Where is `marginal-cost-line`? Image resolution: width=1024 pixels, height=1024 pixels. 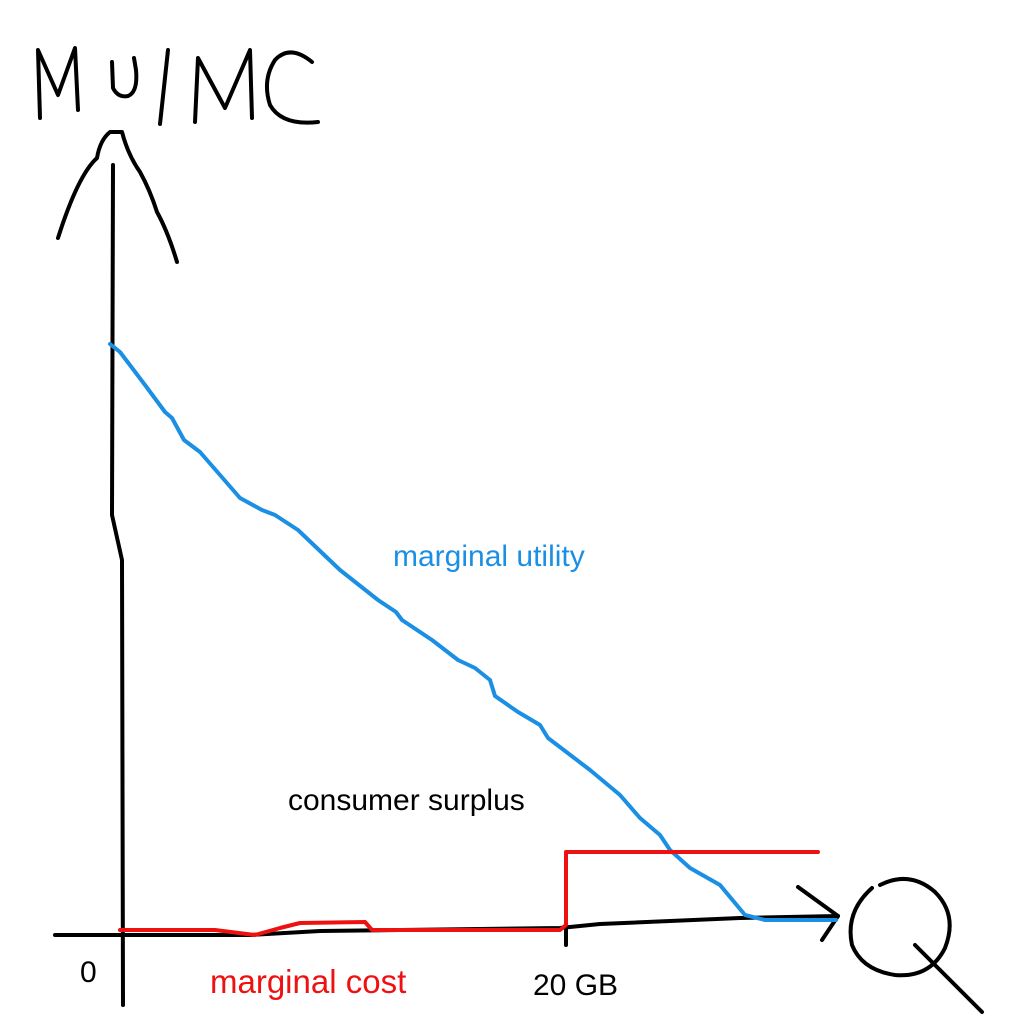
marginal-cost-line is located at coordinates (469, 893).